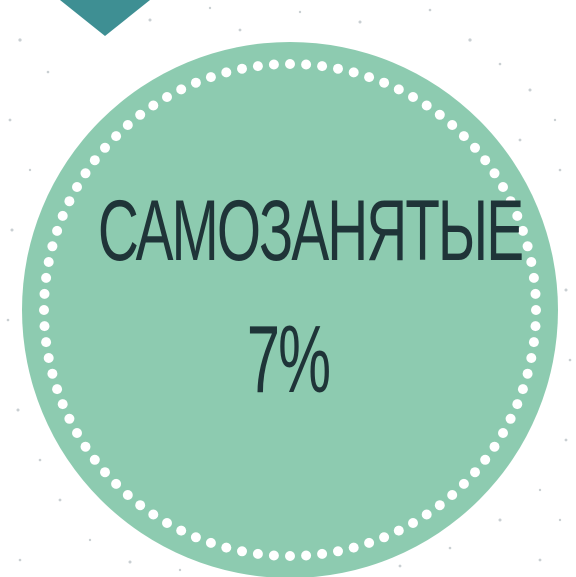 The height and width of the screenshot is (577, 576). Describe the element at coordinates (310, 231) in the screenshot. I see `badge-title: САМОЗАНЯТЫЕ` at that location.